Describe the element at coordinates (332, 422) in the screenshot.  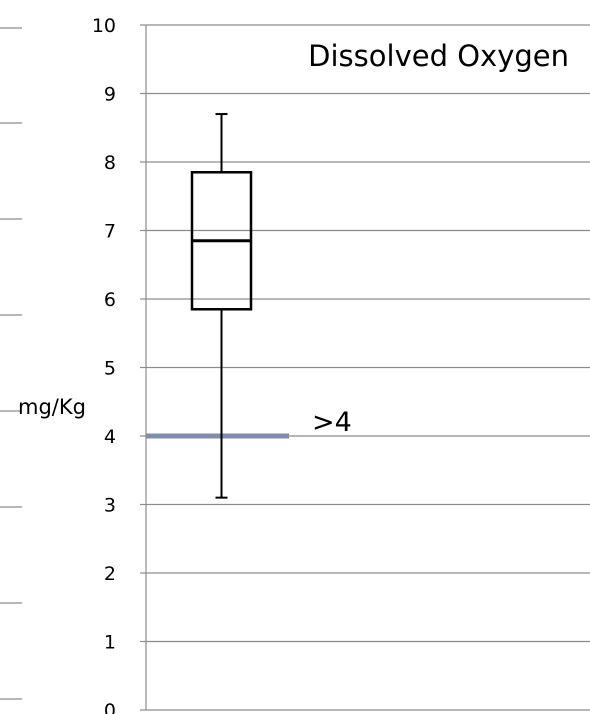
I see `threshold-label: >4` at that location.